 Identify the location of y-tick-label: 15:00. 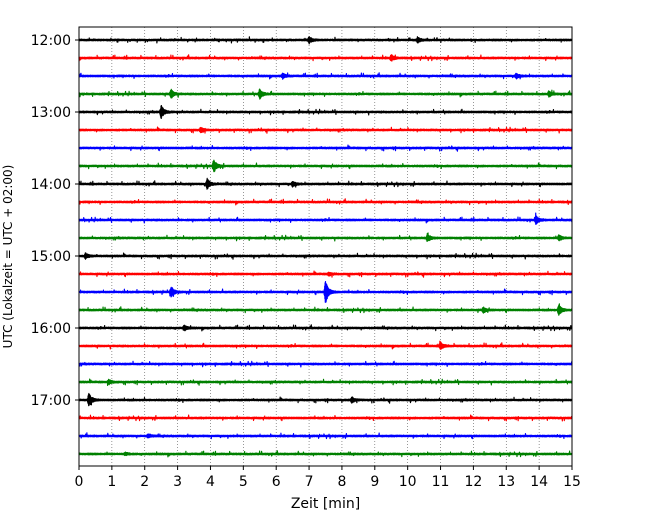
(51, 257).